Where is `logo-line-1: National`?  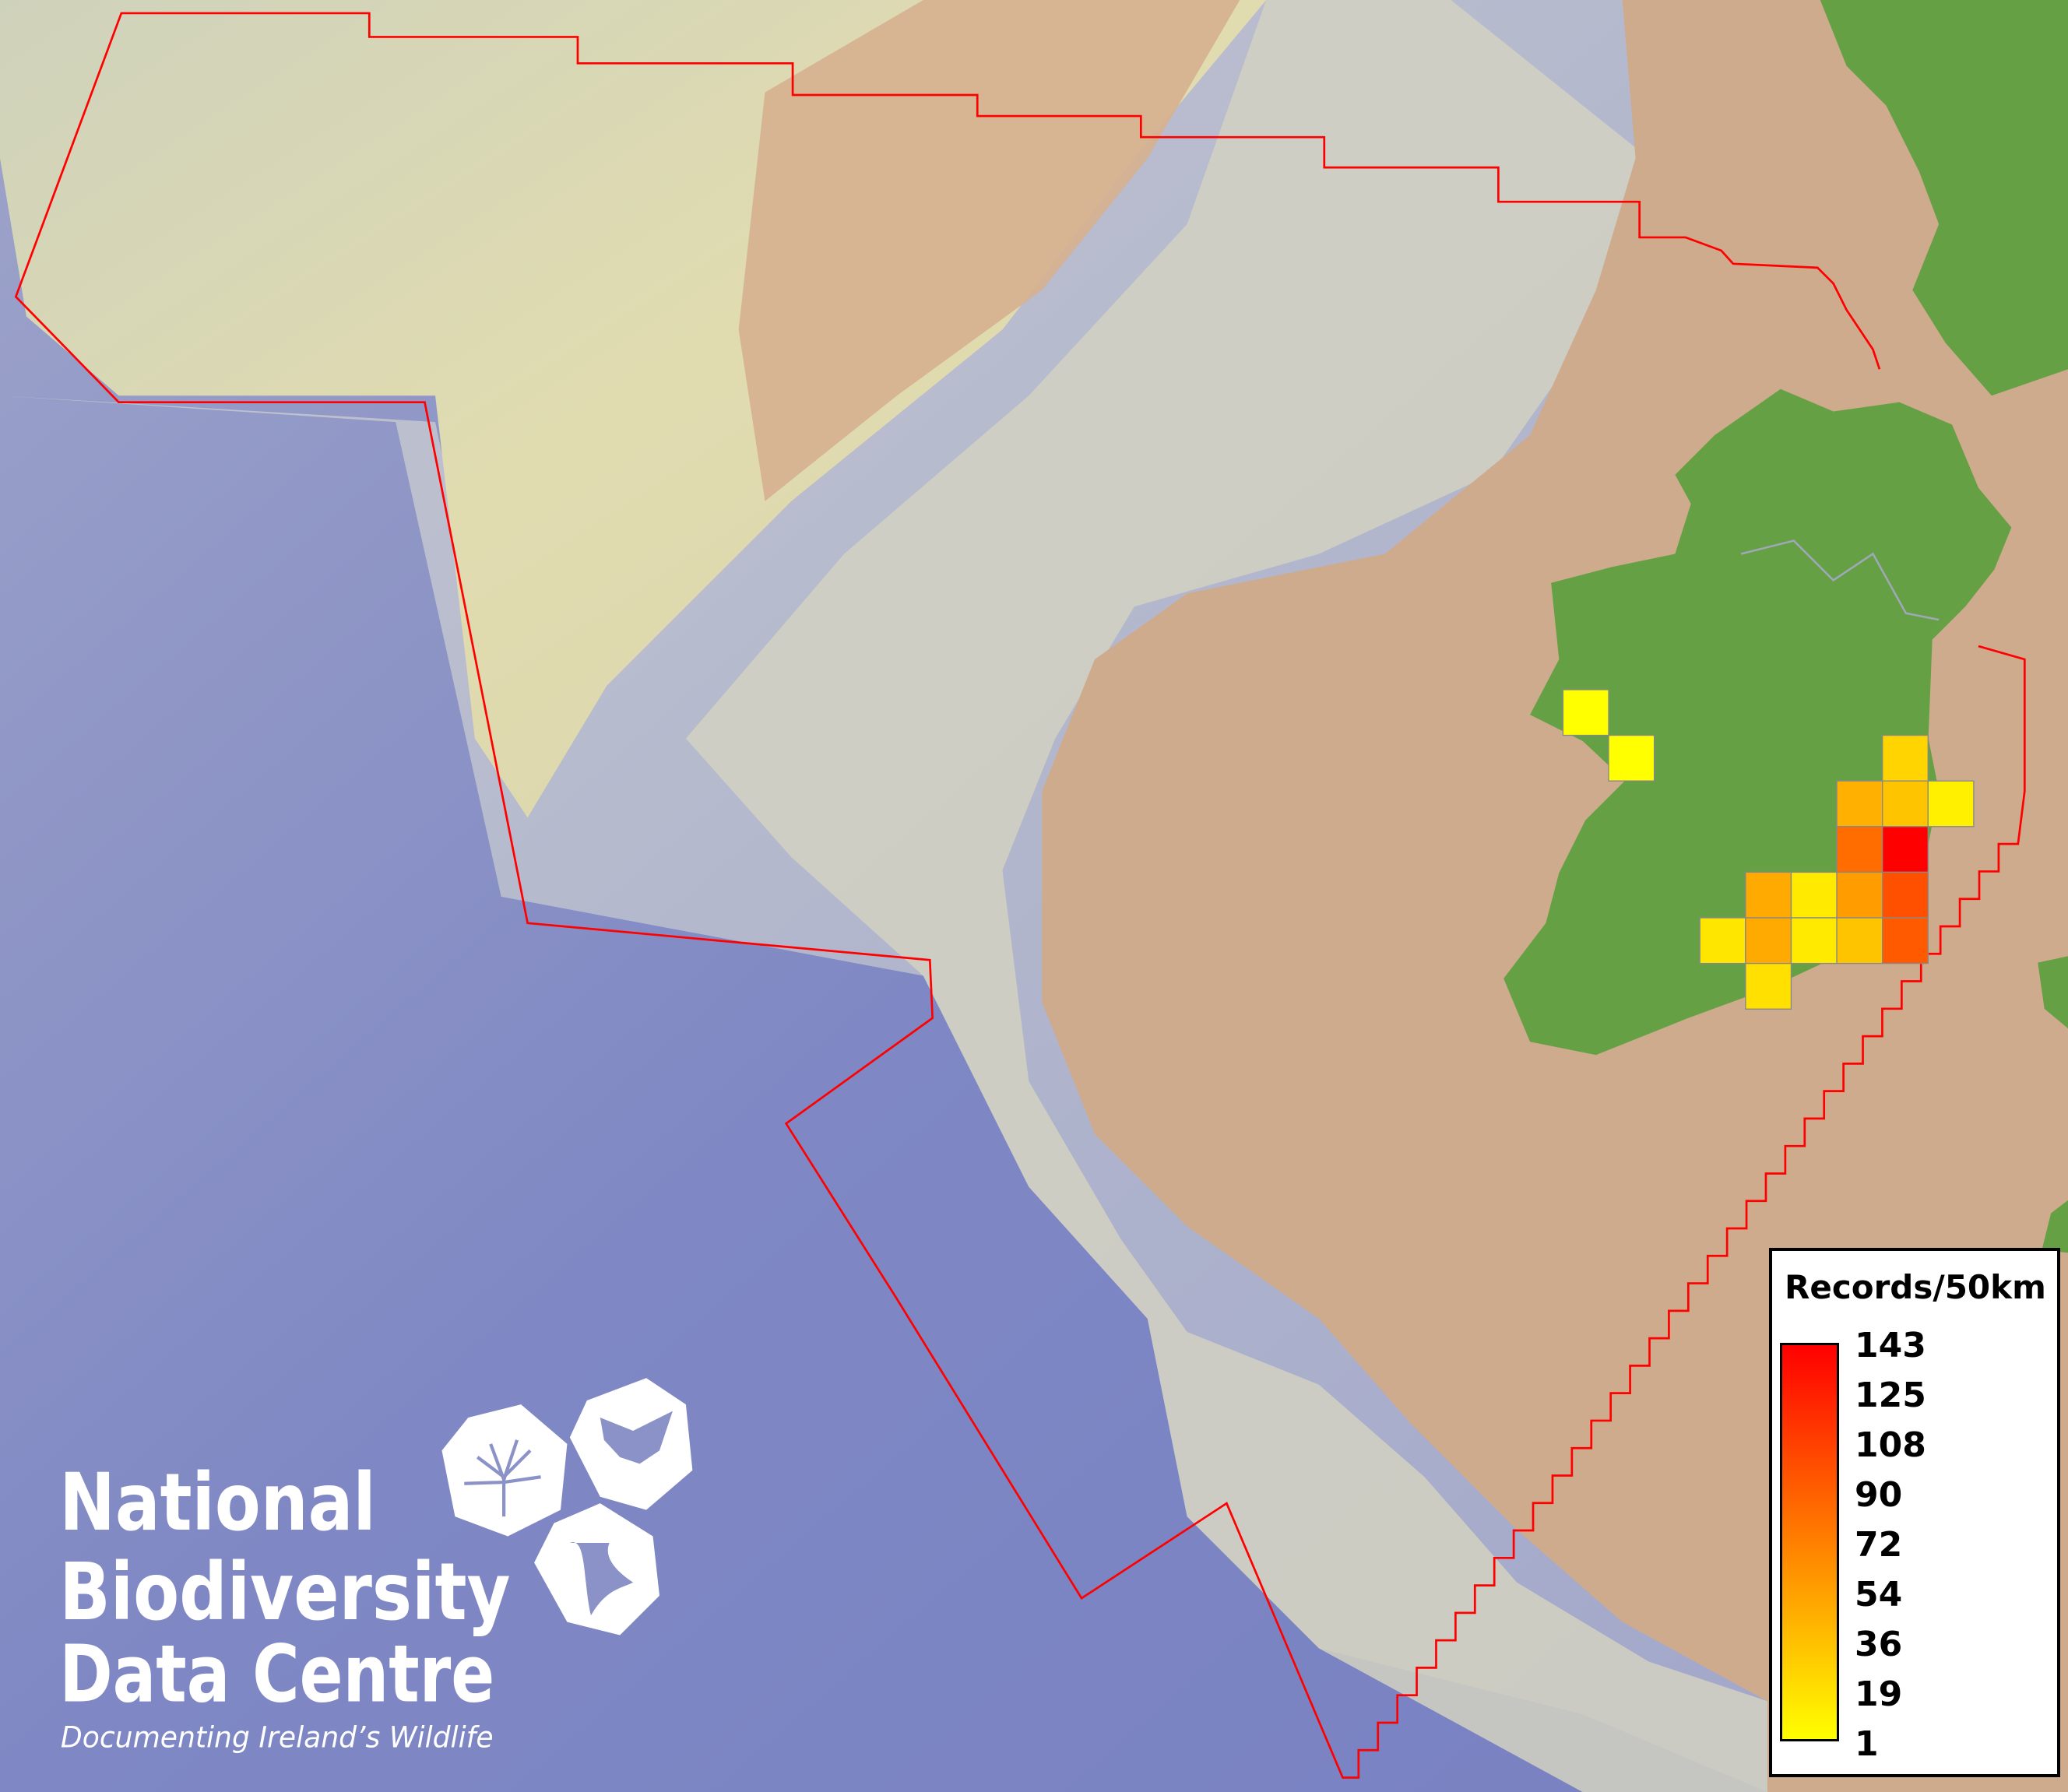 logo-line-1: National is located at coordinates (218, 1502).